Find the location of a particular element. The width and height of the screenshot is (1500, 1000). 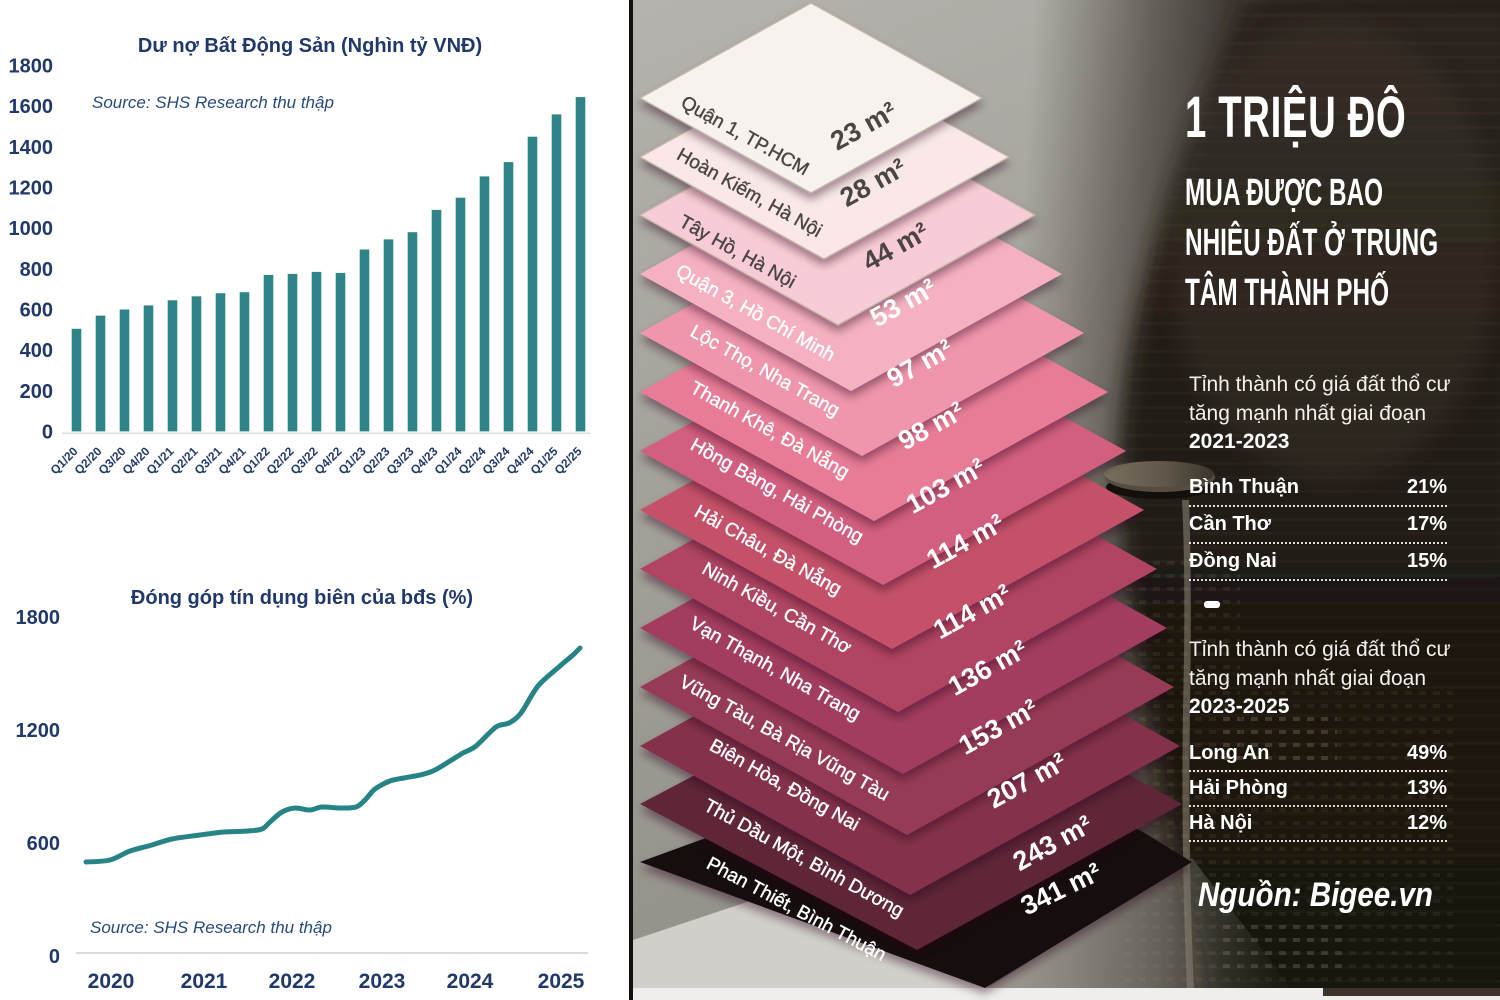

svg-text: 2025 is located at coordinates (561, 981).